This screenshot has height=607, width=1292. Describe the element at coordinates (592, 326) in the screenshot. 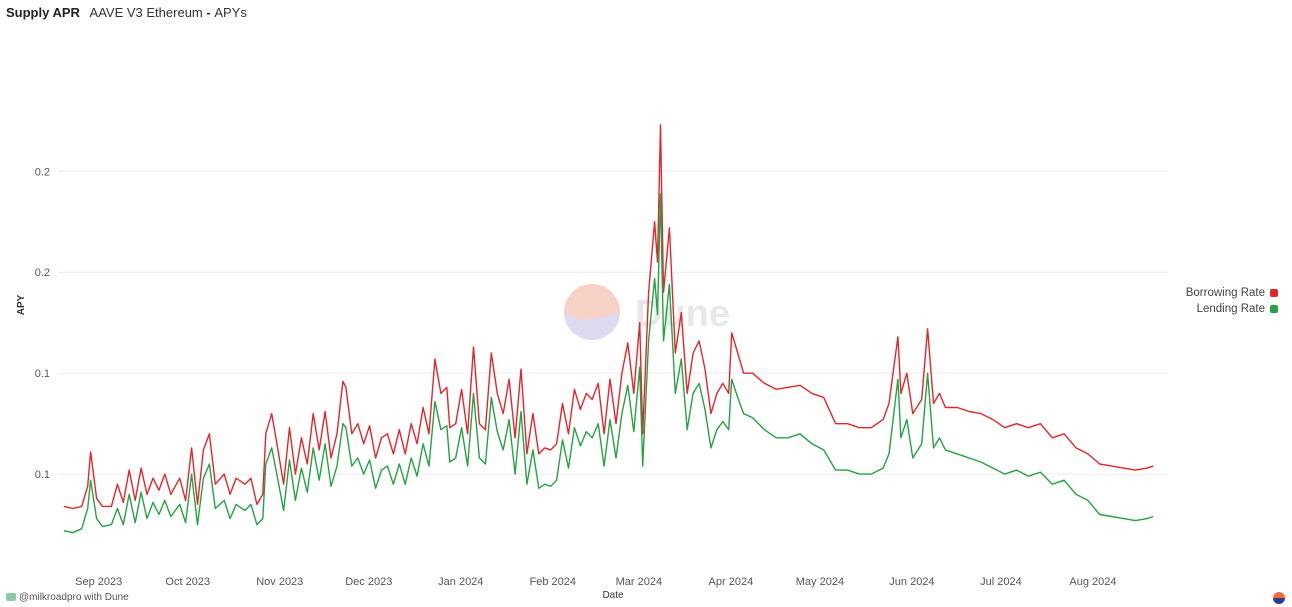

I see `watermark-logo-bottom` at that location.